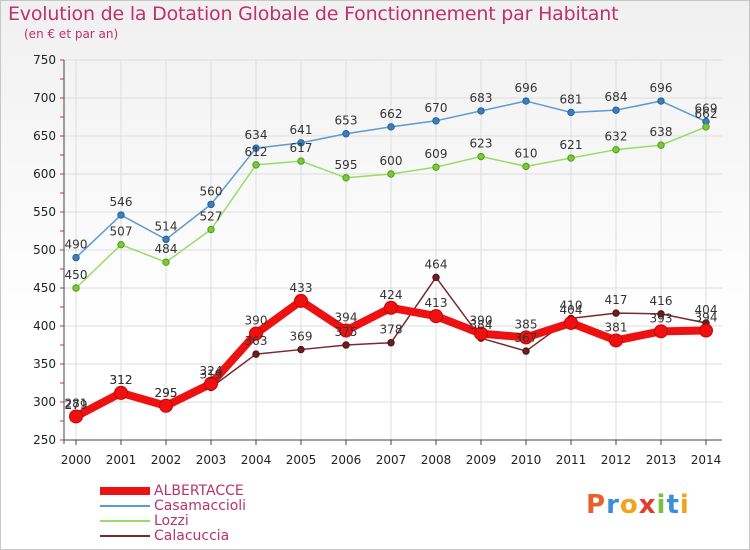 The height and width of the screenshot is (550, 750). I want to click on data-label-calacuccia: 378, so click(391, 330).